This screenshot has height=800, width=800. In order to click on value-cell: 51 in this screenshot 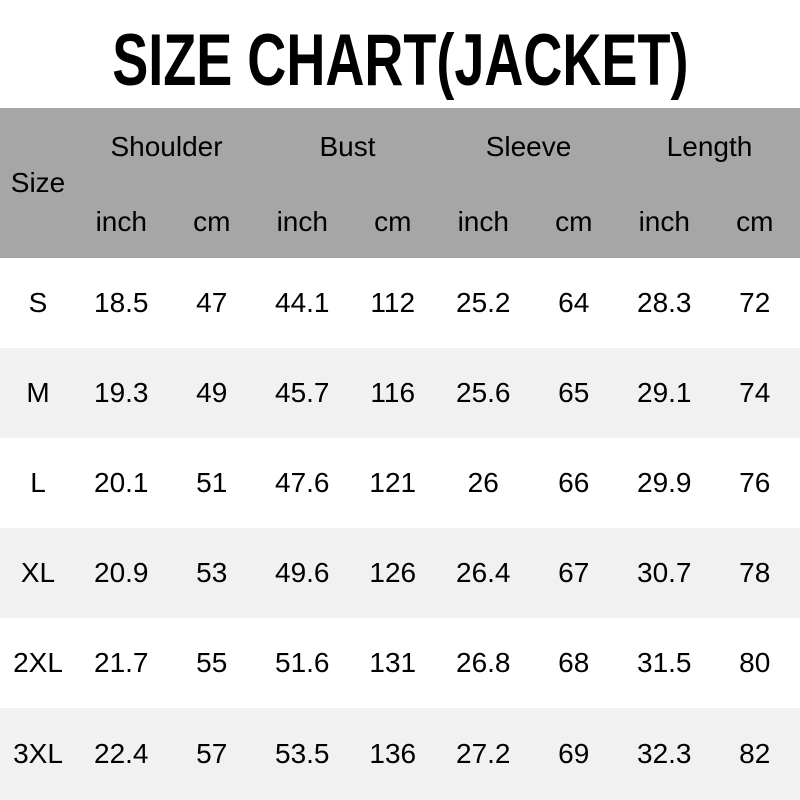, I will do `click(212, 482)`.